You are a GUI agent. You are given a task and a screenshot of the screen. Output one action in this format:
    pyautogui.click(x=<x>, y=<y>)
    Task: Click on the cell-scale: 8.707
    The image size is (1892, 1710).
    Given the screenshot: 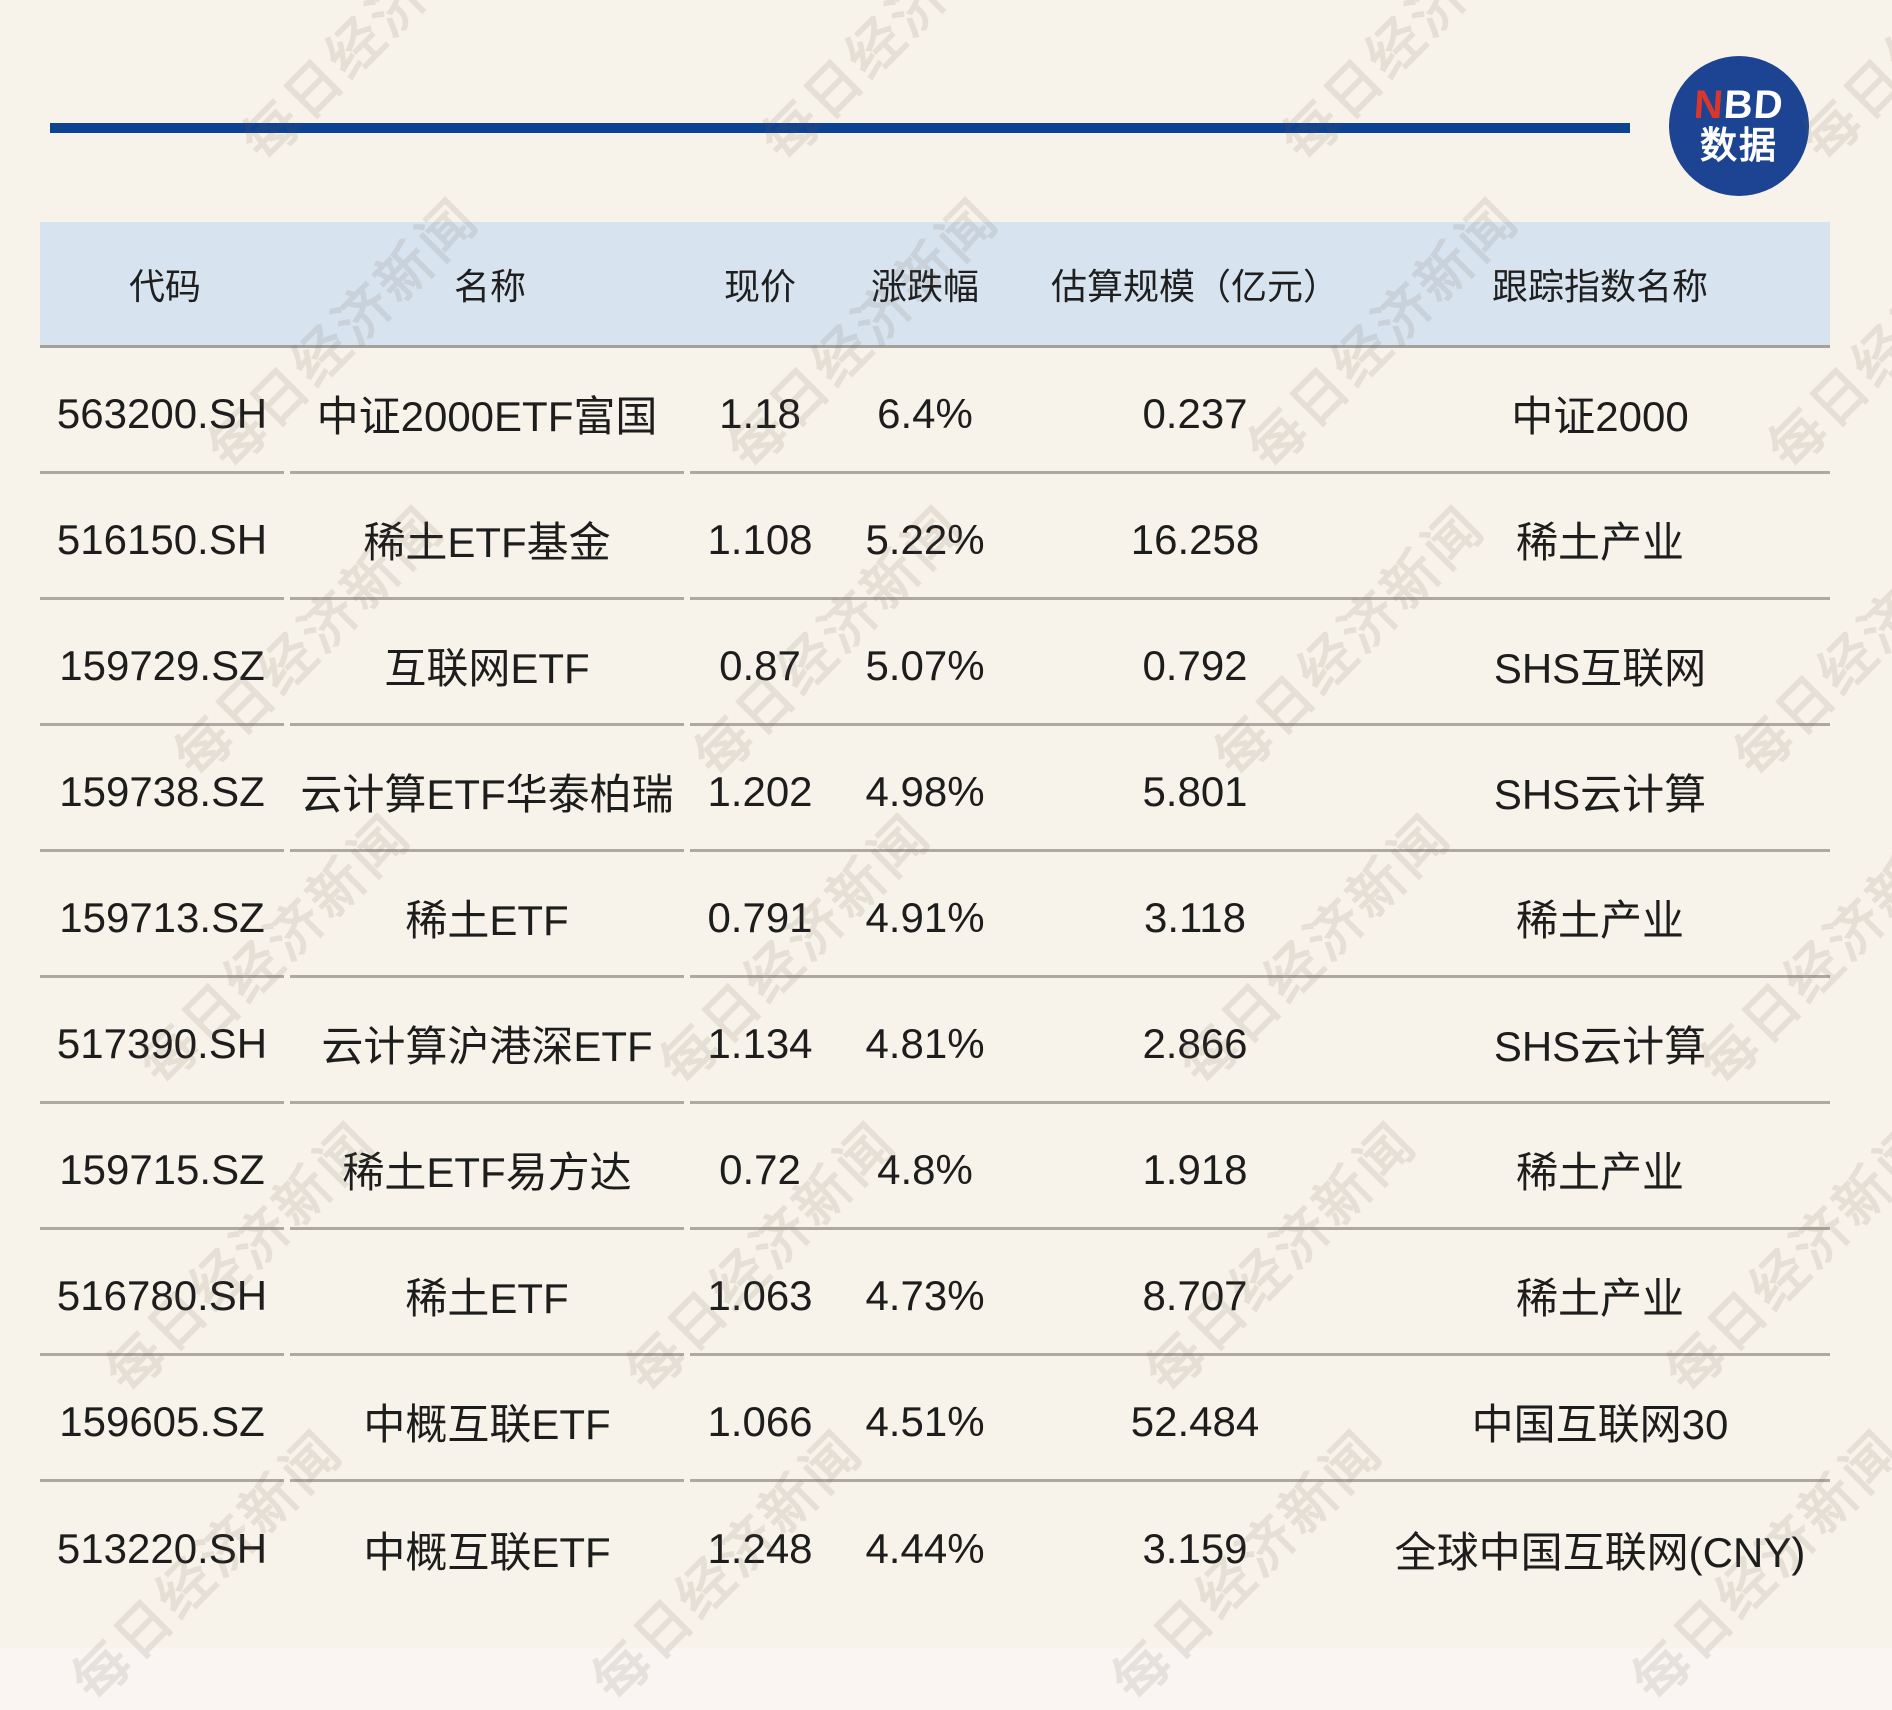 What is the action you would take?
    pyautogui.click(x=1195, y=1293)
    